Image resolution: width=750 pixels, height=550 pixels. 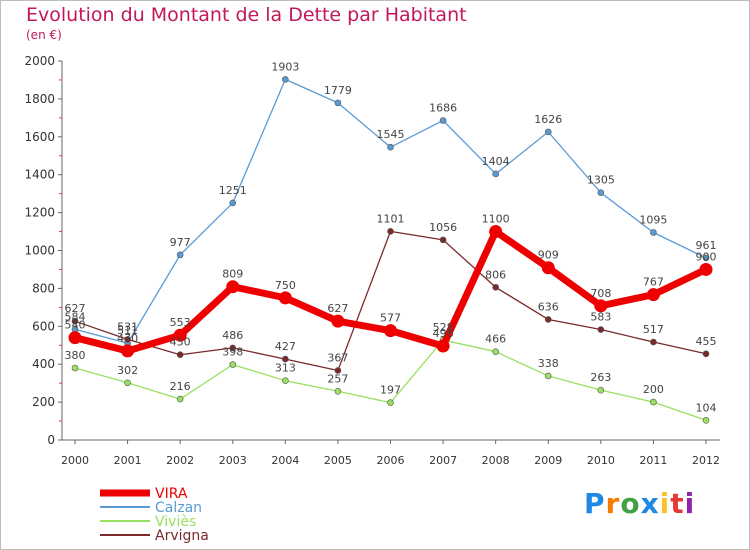 I want to click on logo-letter: P, so click(x=595, y=503).